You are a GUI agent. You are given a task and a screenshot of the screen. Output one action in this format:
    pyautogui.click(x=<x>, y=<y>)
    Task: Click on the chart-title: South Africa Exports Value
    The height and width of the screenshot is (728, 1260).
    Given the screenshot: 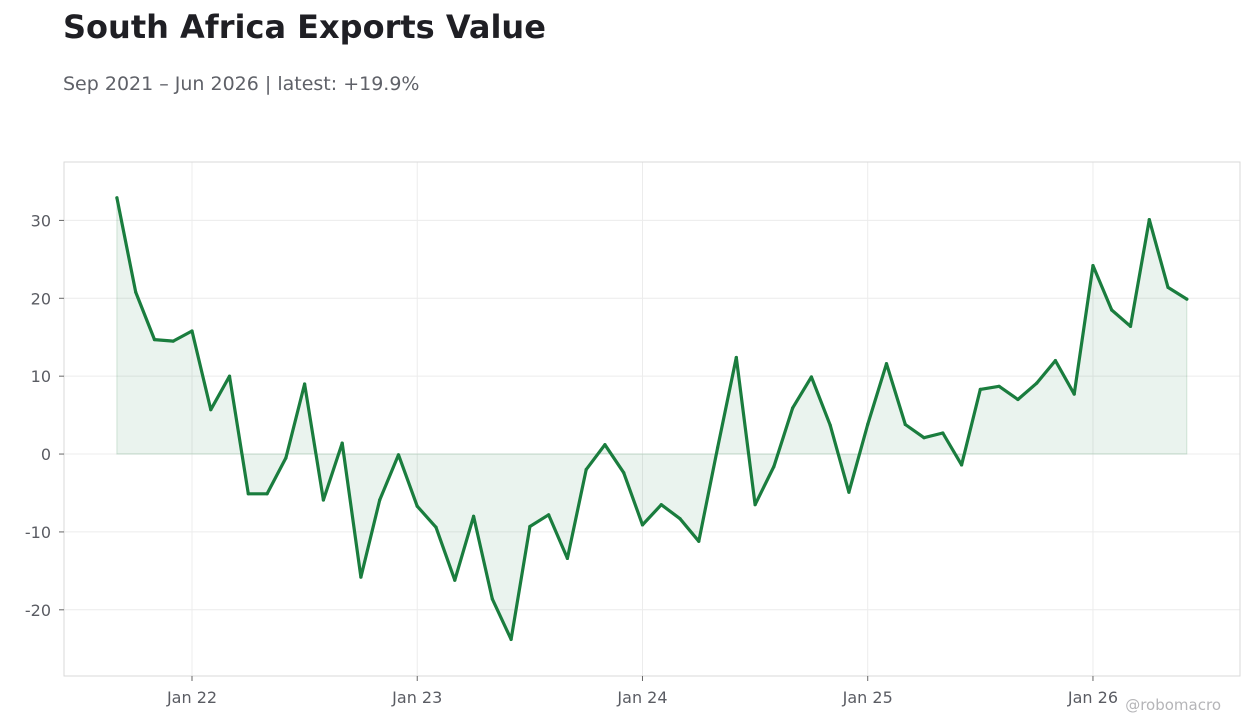 What is the action you would take?
    pyautogui.click(x=304, y=27)
    